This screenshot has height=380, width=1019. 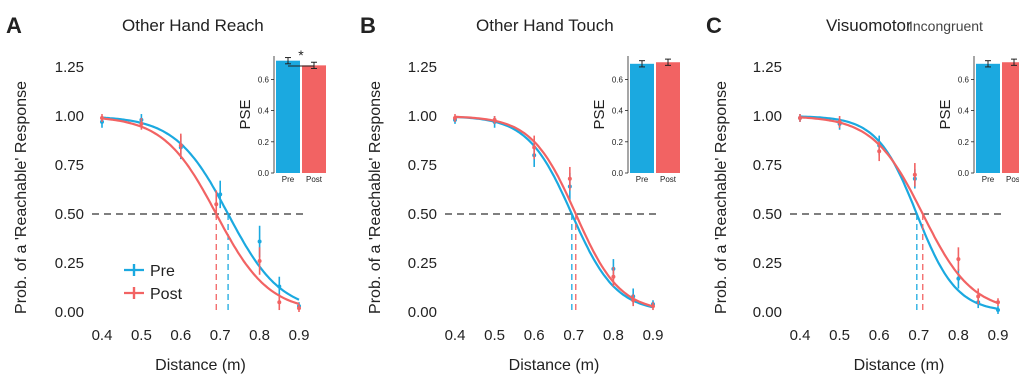 What do you see at coordinates (946, 26) in the screenshot?
I see `panel-subtitle: Incongruent` at bounding box center [946, 26].